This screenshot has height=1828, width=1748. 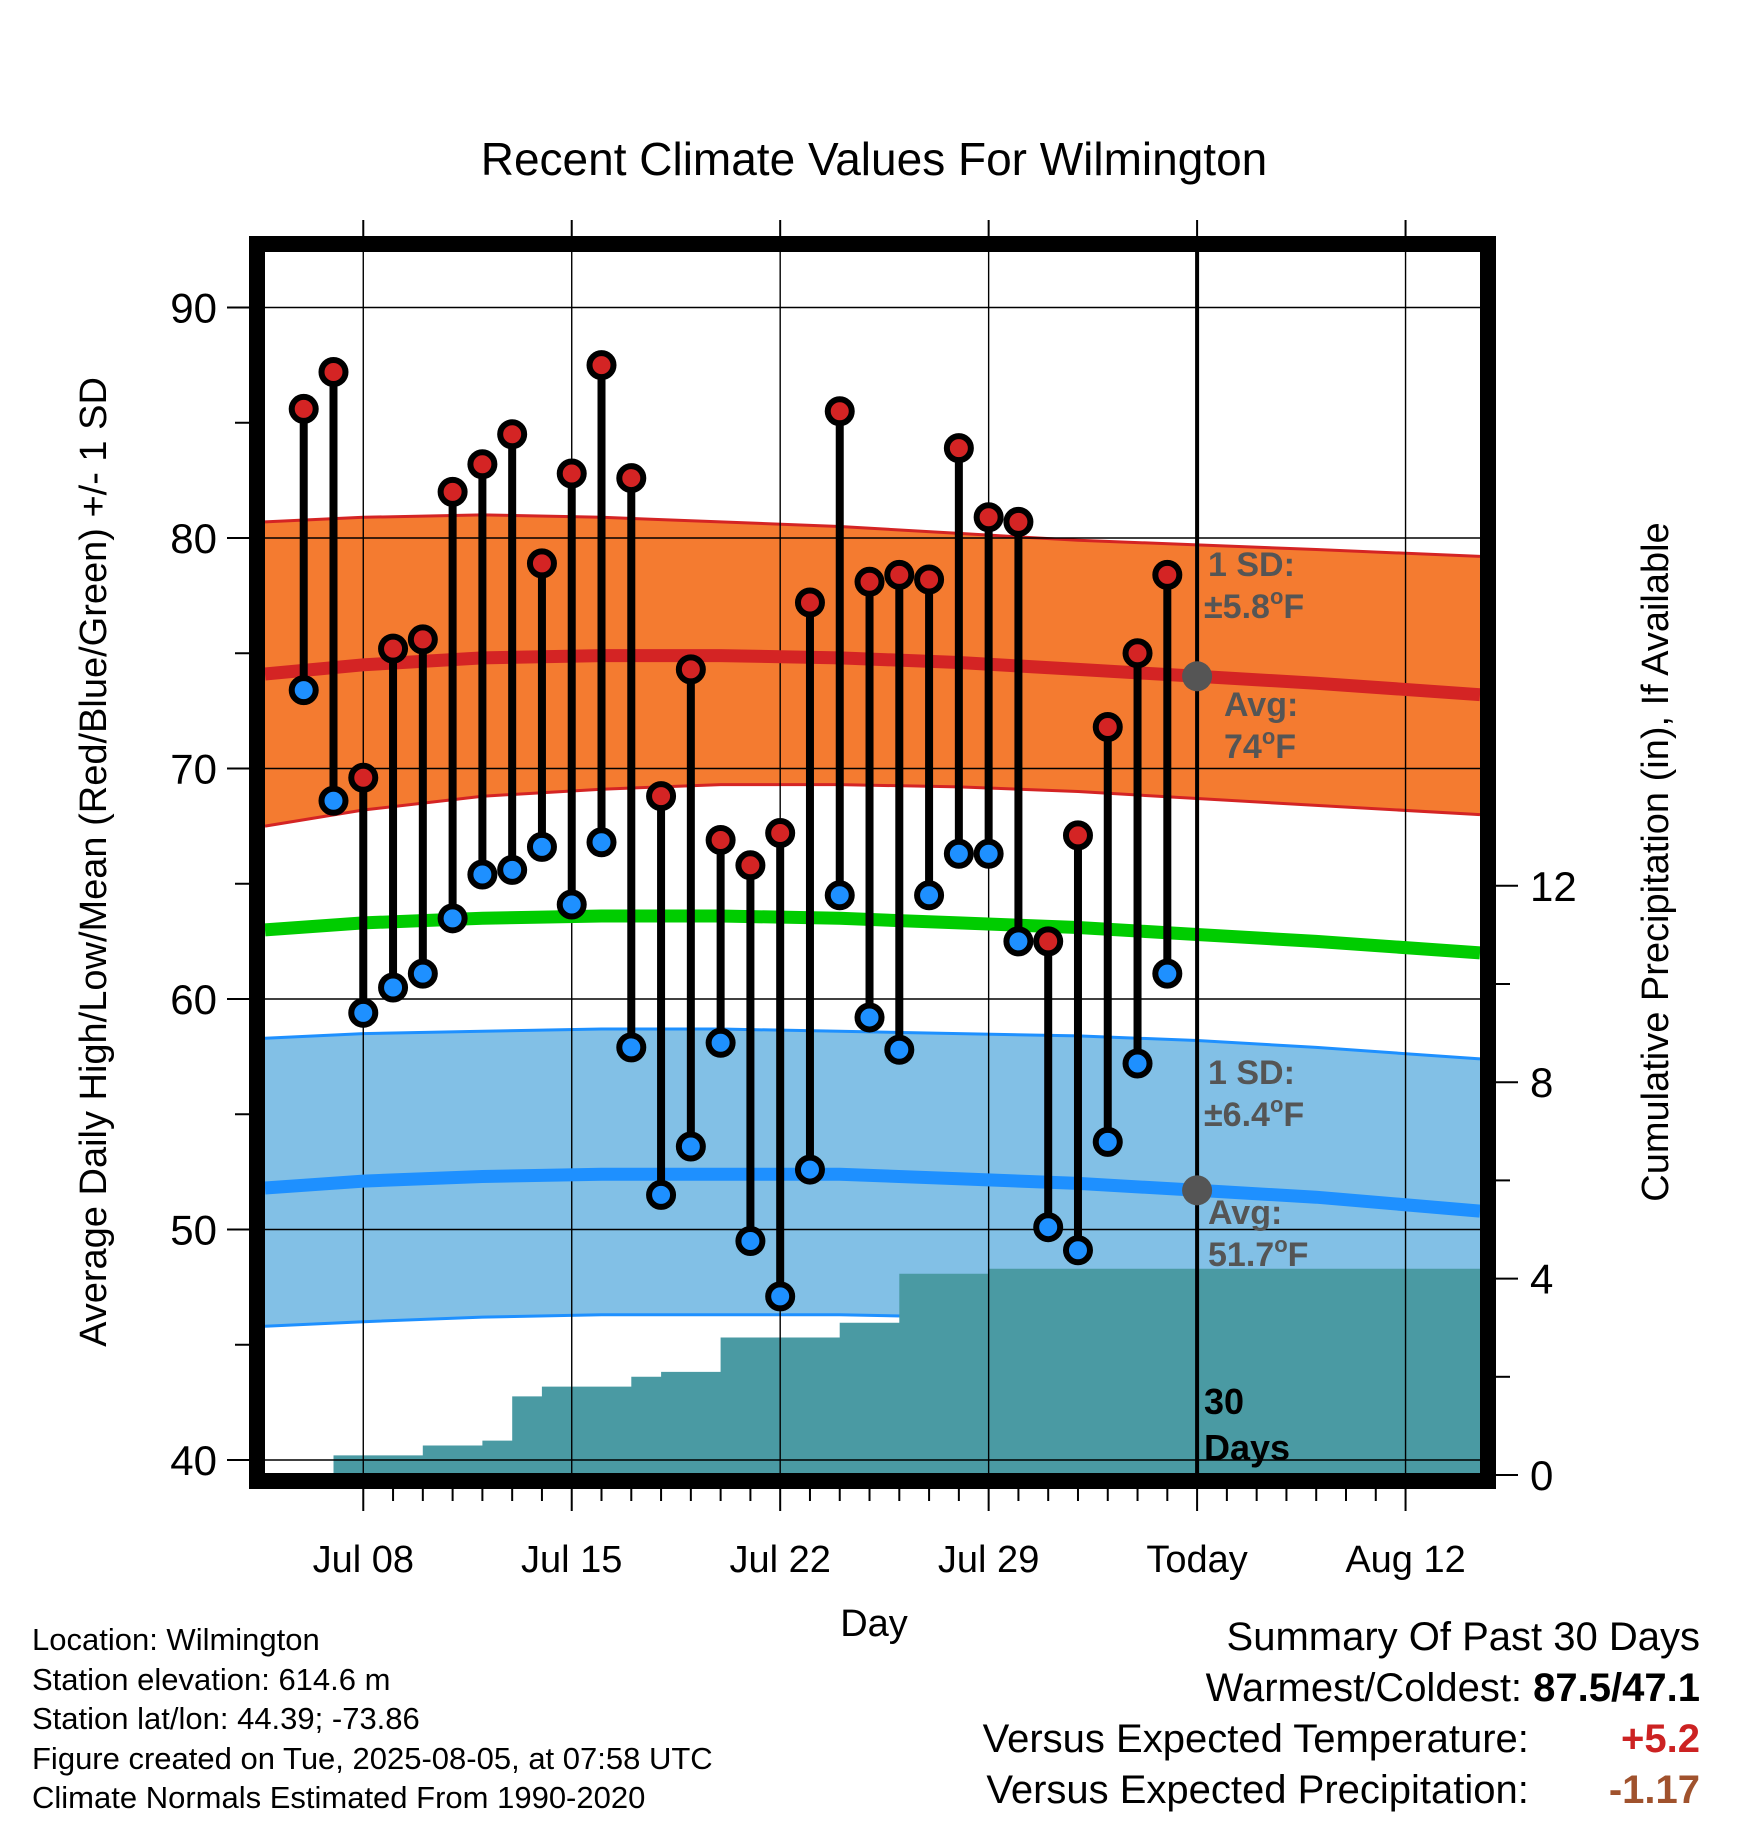 What do you see at coordinates (1405, 1560) in the screenshot?
I see `x-tick-label: Aug 12` at bounding box center [1405, 1560].